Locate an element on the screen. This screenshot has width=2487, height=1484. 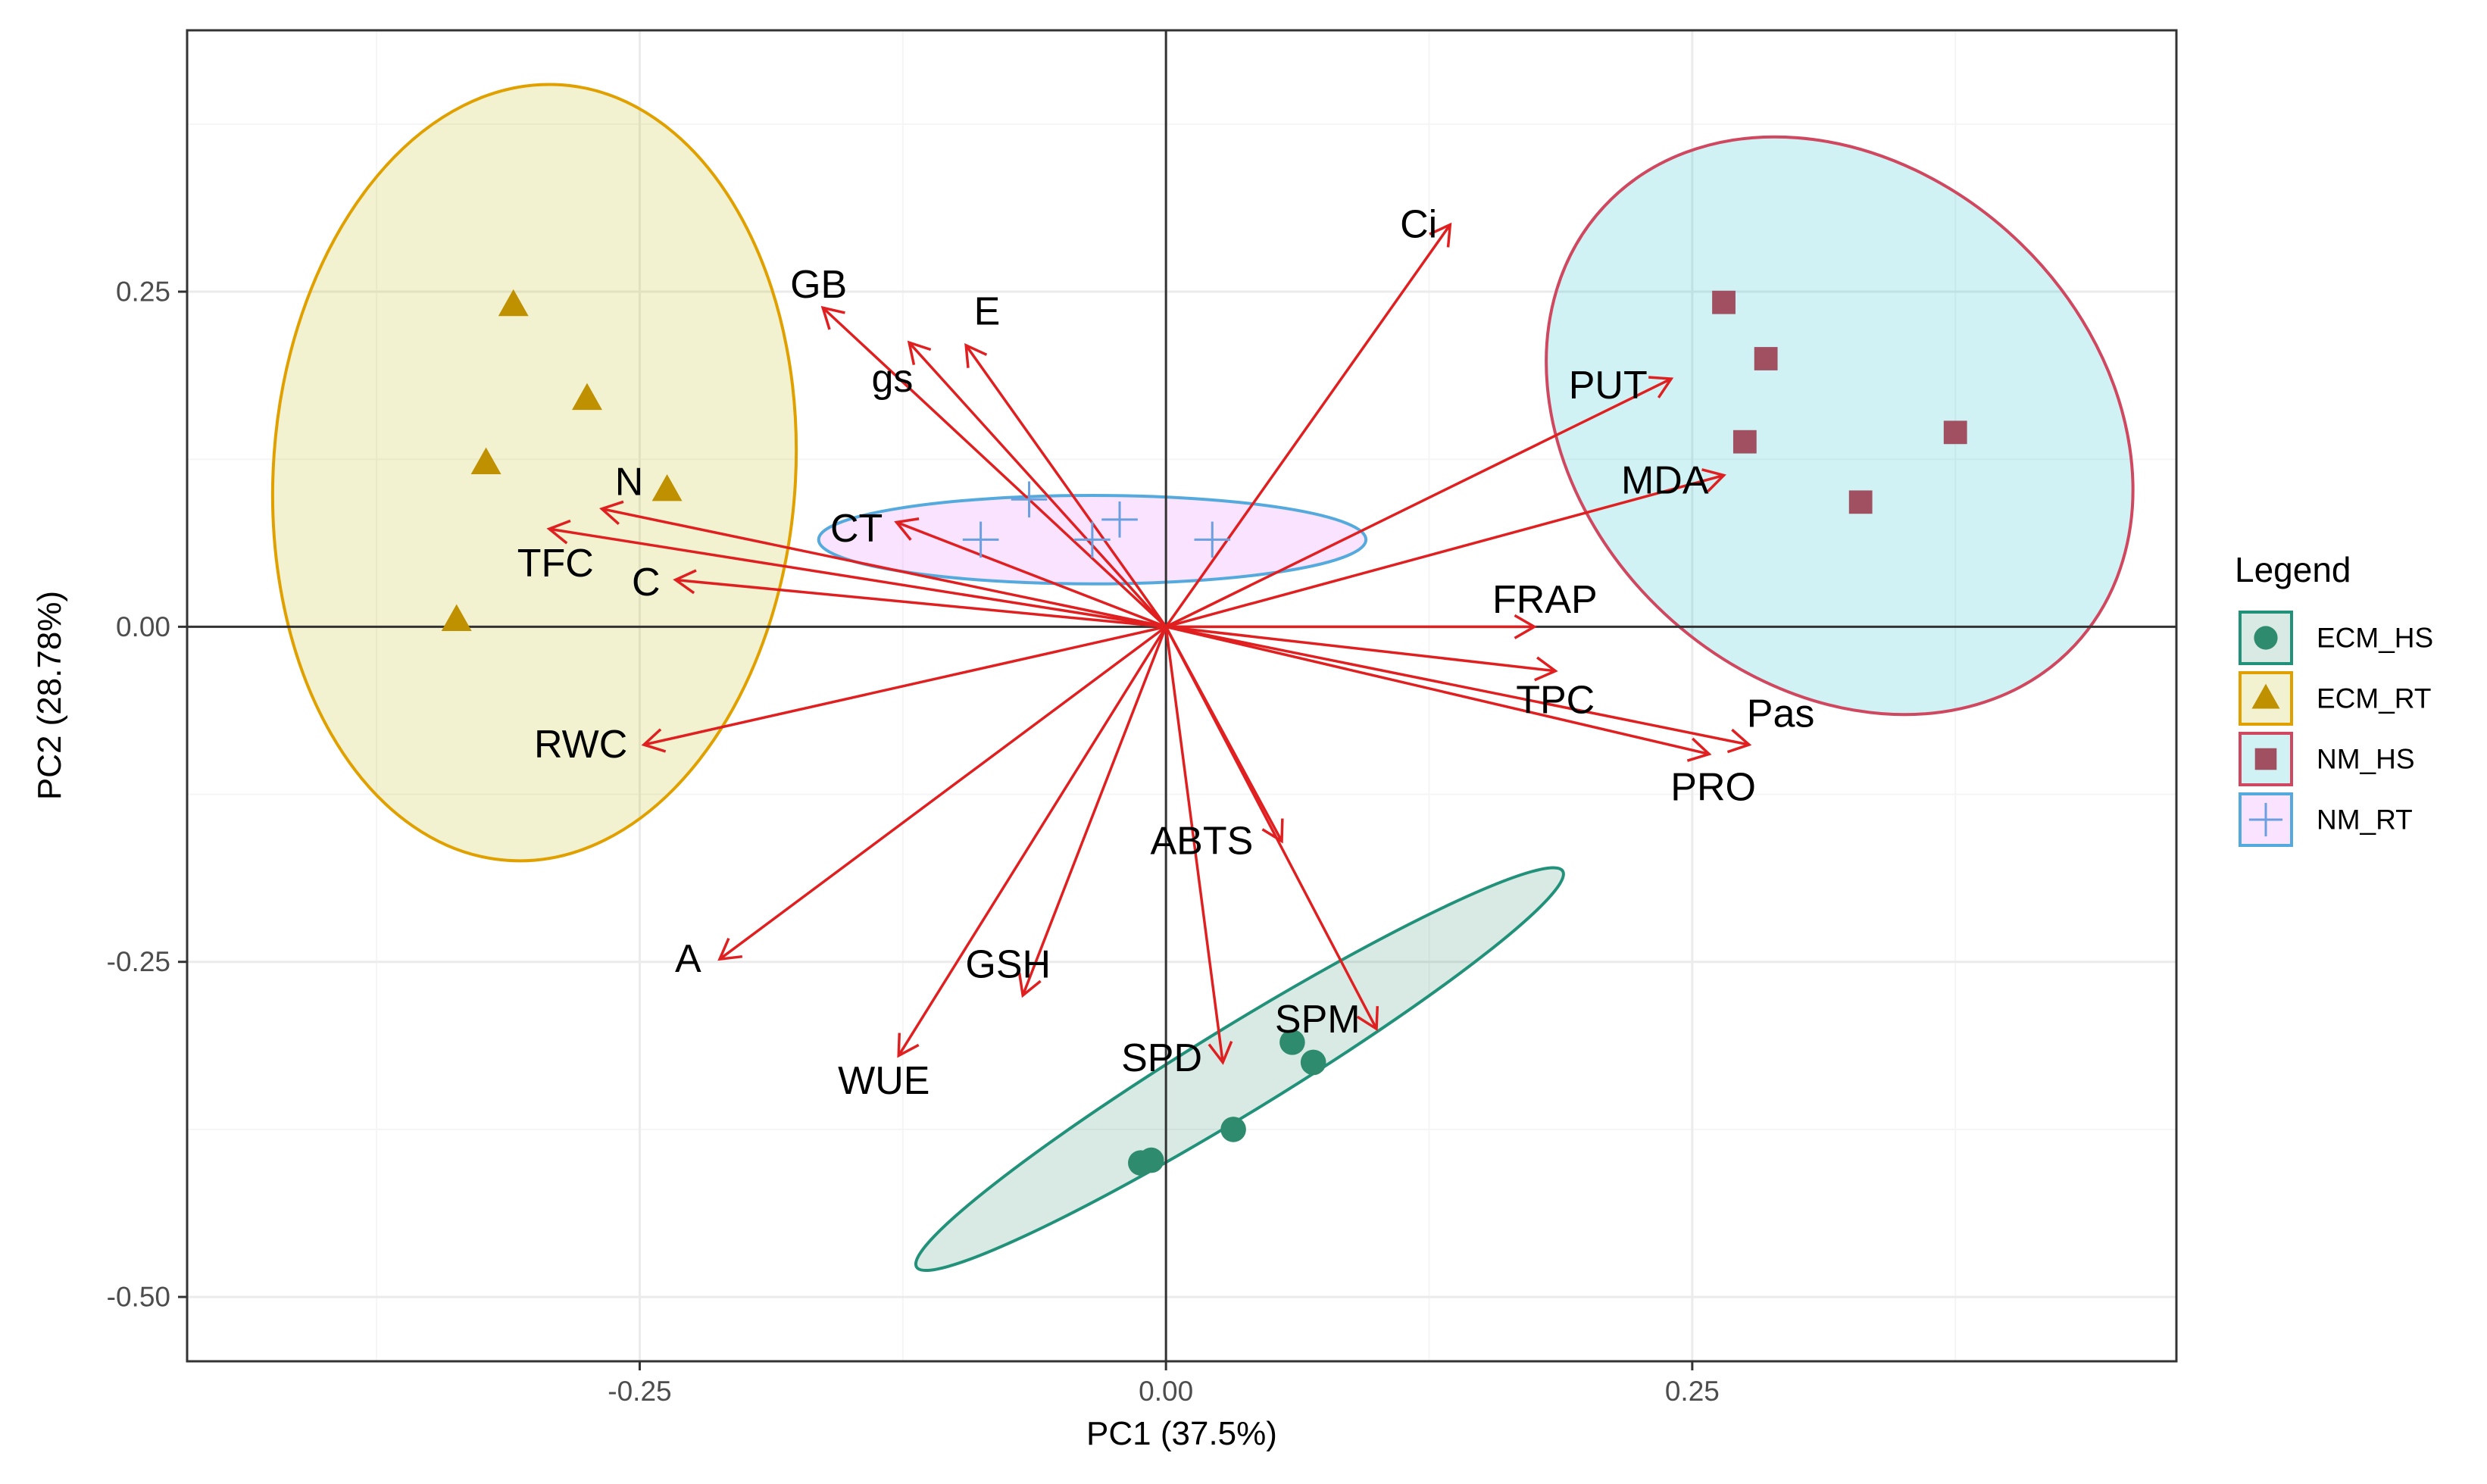
y-tick-label: -0.25 is located at coordinates (138, 961).